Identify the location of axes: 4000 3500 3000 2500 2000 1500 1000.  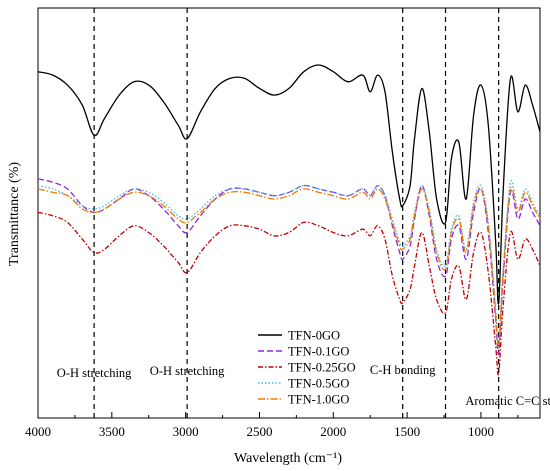
(272, 425).